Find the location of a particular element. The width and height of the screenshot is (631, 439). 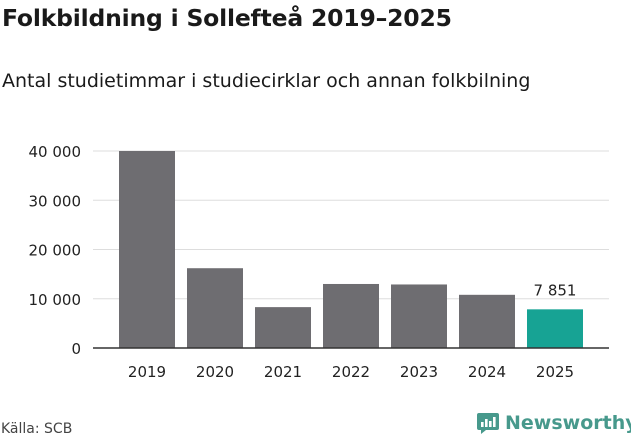

newsworthy-brand: Newsworthy is located at coordinates (553, 423).